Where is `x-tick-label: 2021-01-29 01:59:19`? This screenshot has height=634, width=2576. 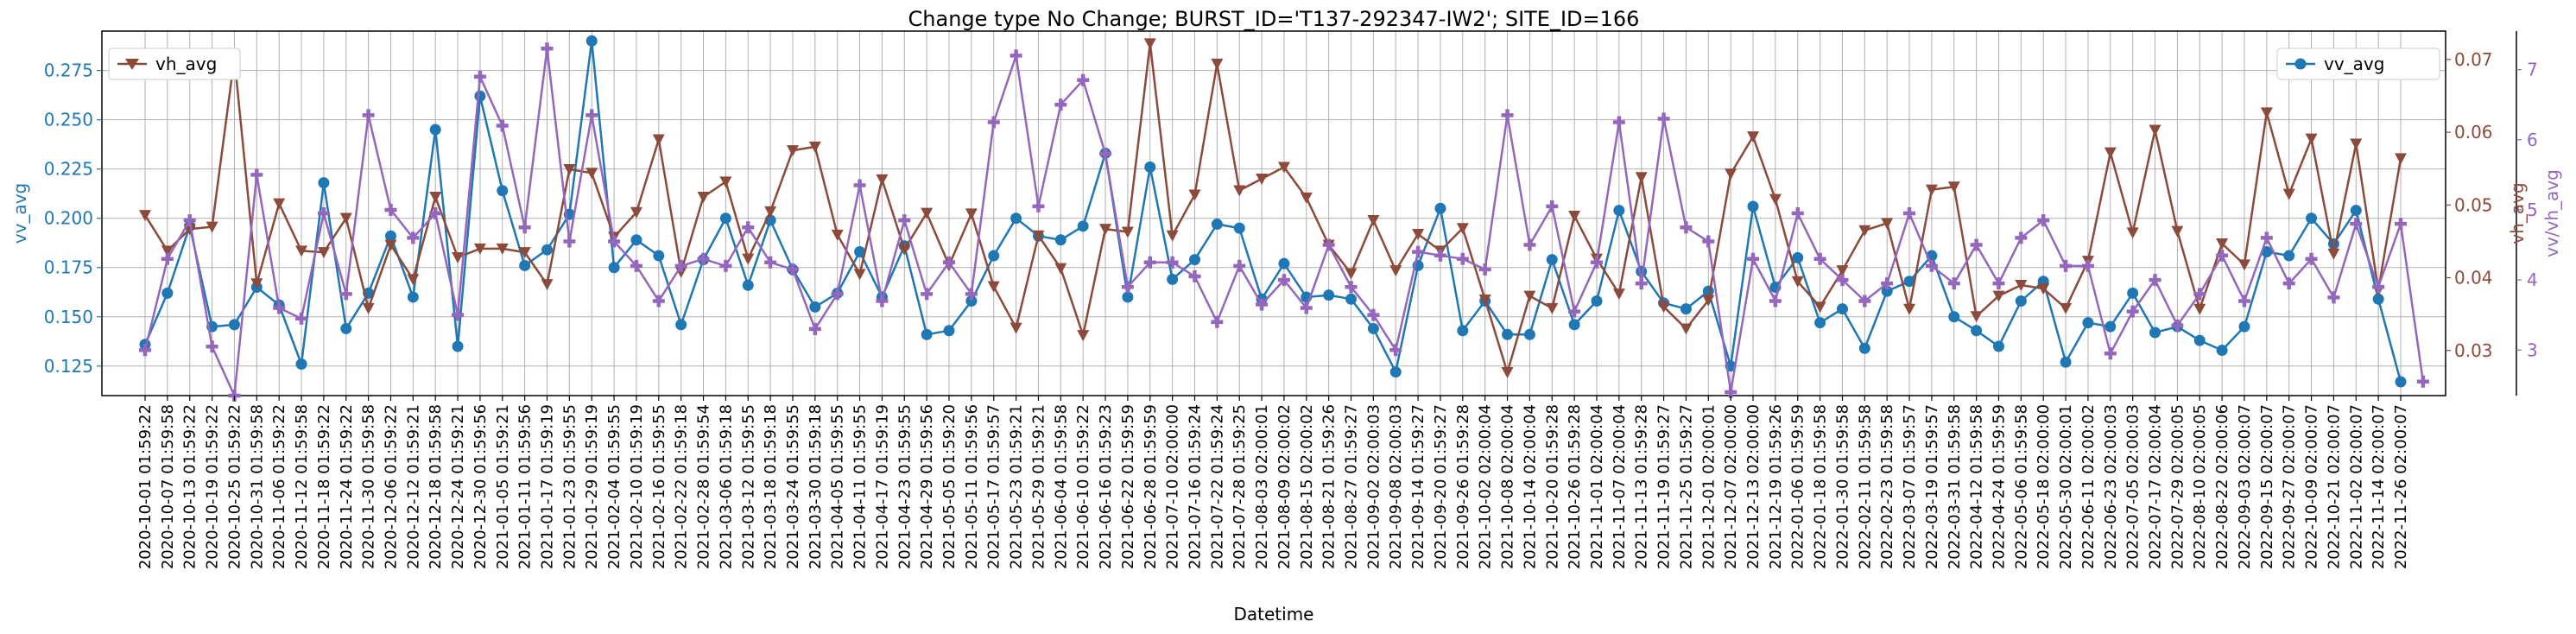
x-tick-label: 2021-01-29 01:59:19 is located at coordinates (592, 486).